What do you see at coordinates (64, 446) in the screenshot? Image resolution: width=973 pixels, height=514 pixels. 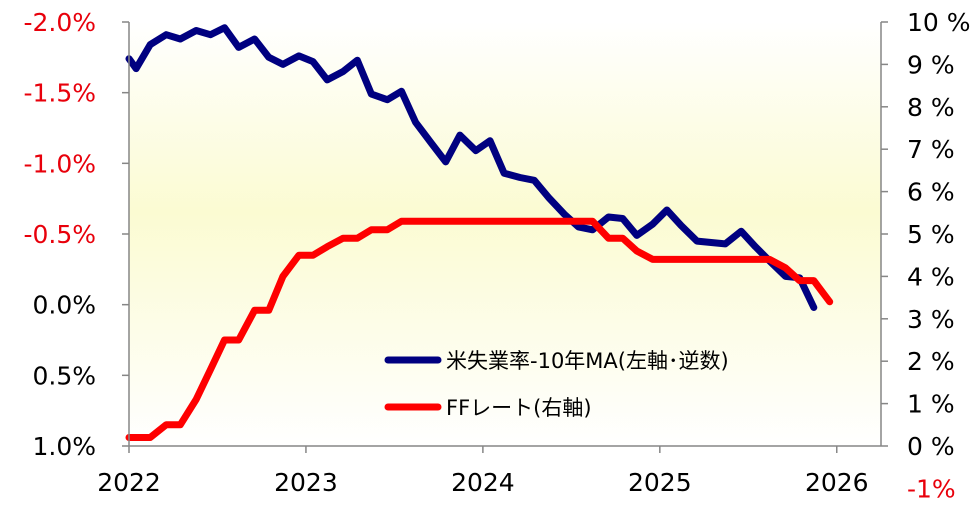 I see `y-left-tick-label: 1.0%` at bounding box center [64, 446].